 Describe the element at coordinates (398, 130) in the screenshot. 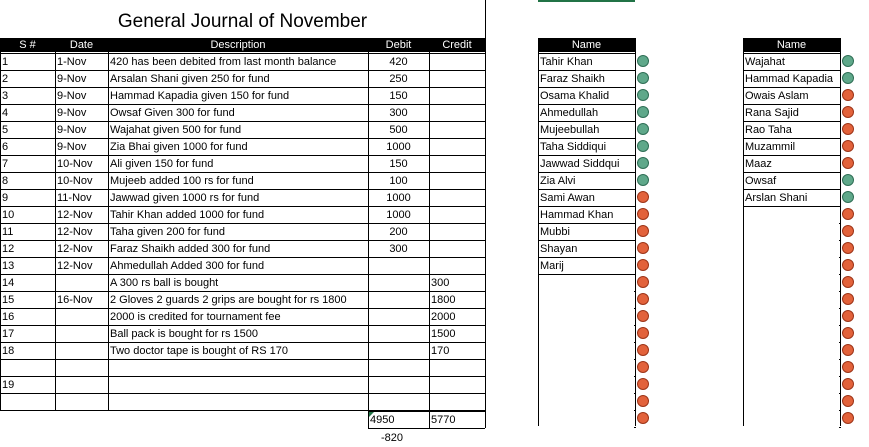

I see `journal-cell-debit: 500` at that location.